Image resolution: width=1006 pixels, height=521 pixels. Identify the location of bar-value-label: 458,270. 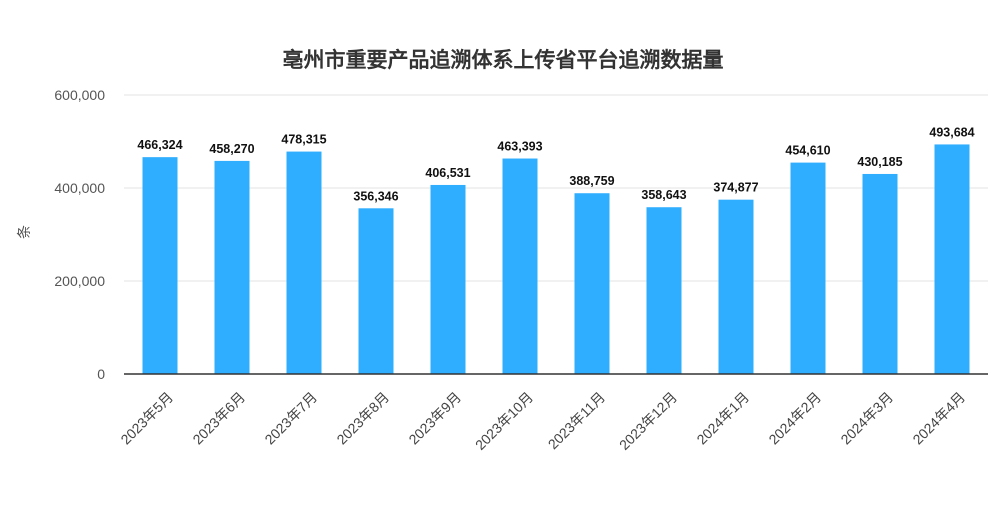
(231, 149).